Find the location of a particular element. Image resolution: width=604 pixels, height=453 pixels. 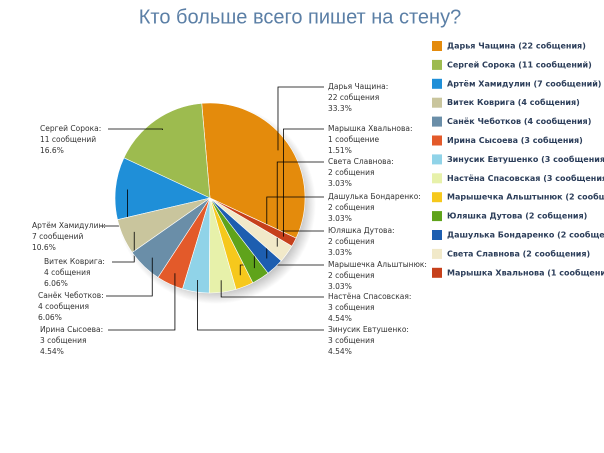

legend-label: Юляшка Дутова (2 собщения) is located at coordinates (517, 216).